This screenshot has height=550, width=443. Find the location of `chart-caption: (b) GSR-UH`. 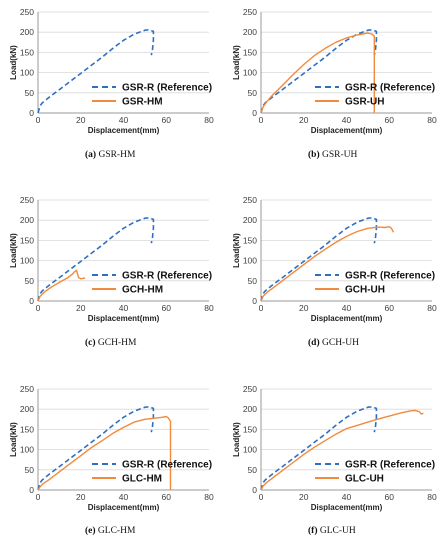

chart-caption: (b) GSR-UH is located at coordinates (332, 155).